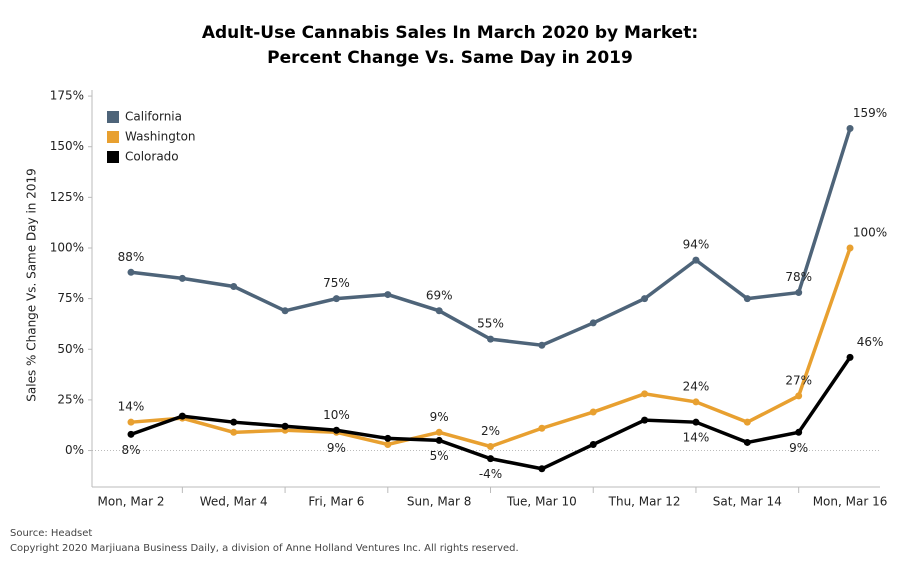  I want to click on chart-subtitle: Percent Change Vs. Same Day in 2019, so click(450, 58).